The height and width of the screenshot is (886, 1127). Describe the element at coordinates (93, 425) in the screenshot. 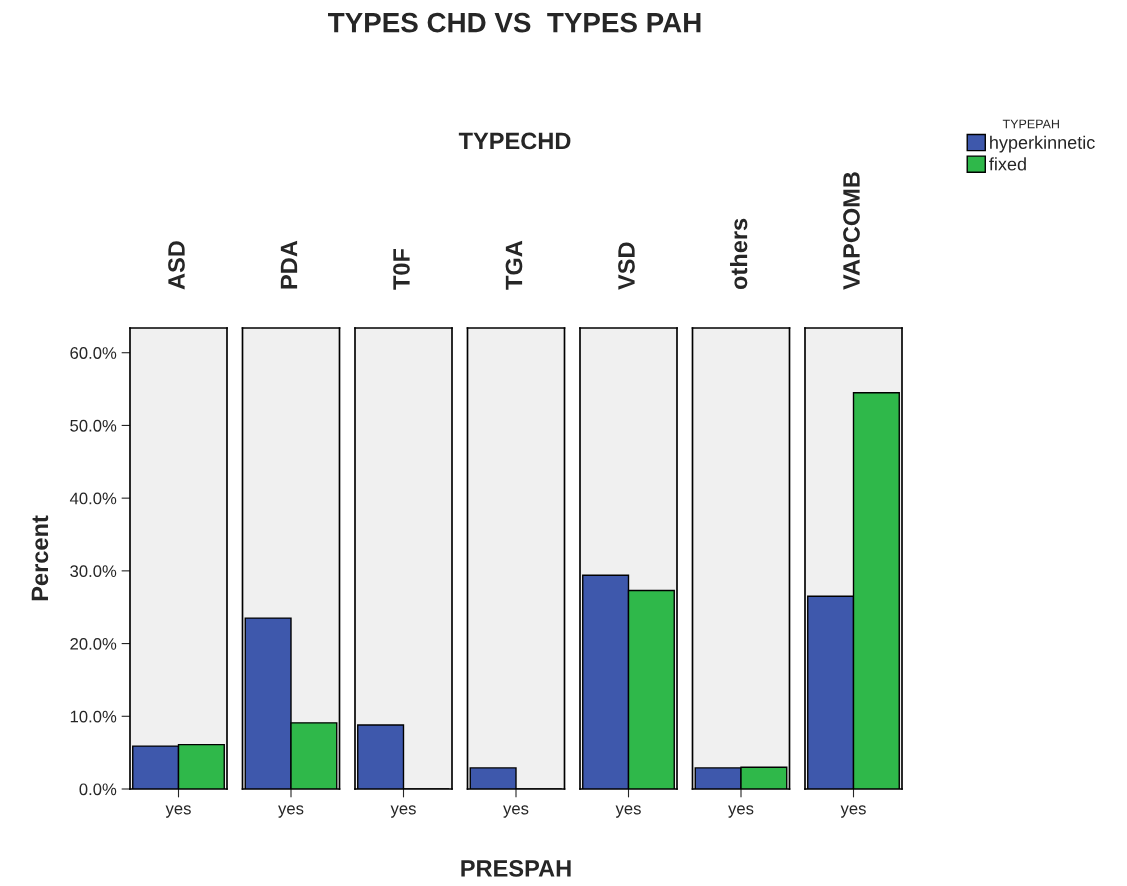

I see `y-tick-label: 50.0%` at that location.